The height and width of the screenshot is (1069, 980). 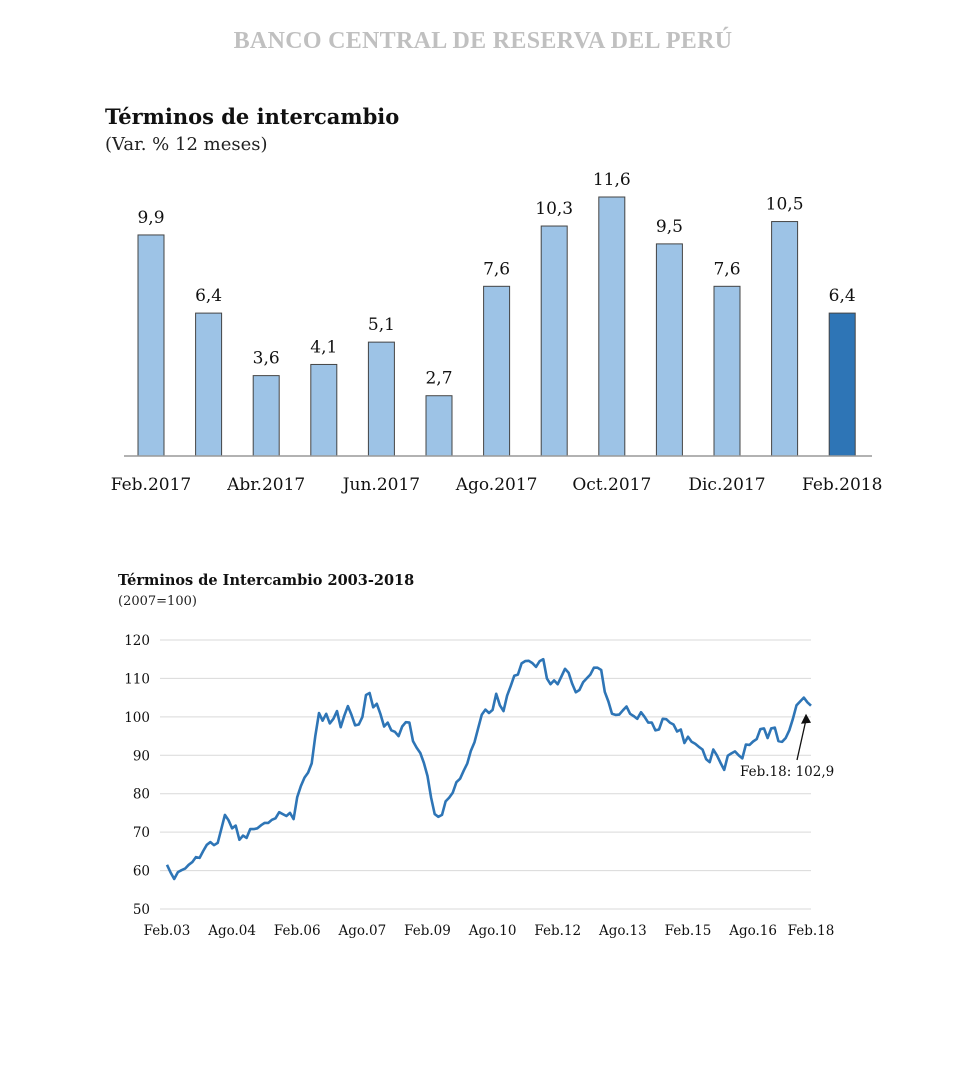 I want to click on annotation-label: Feb.18: 102,9, so click(x=787, y=772).